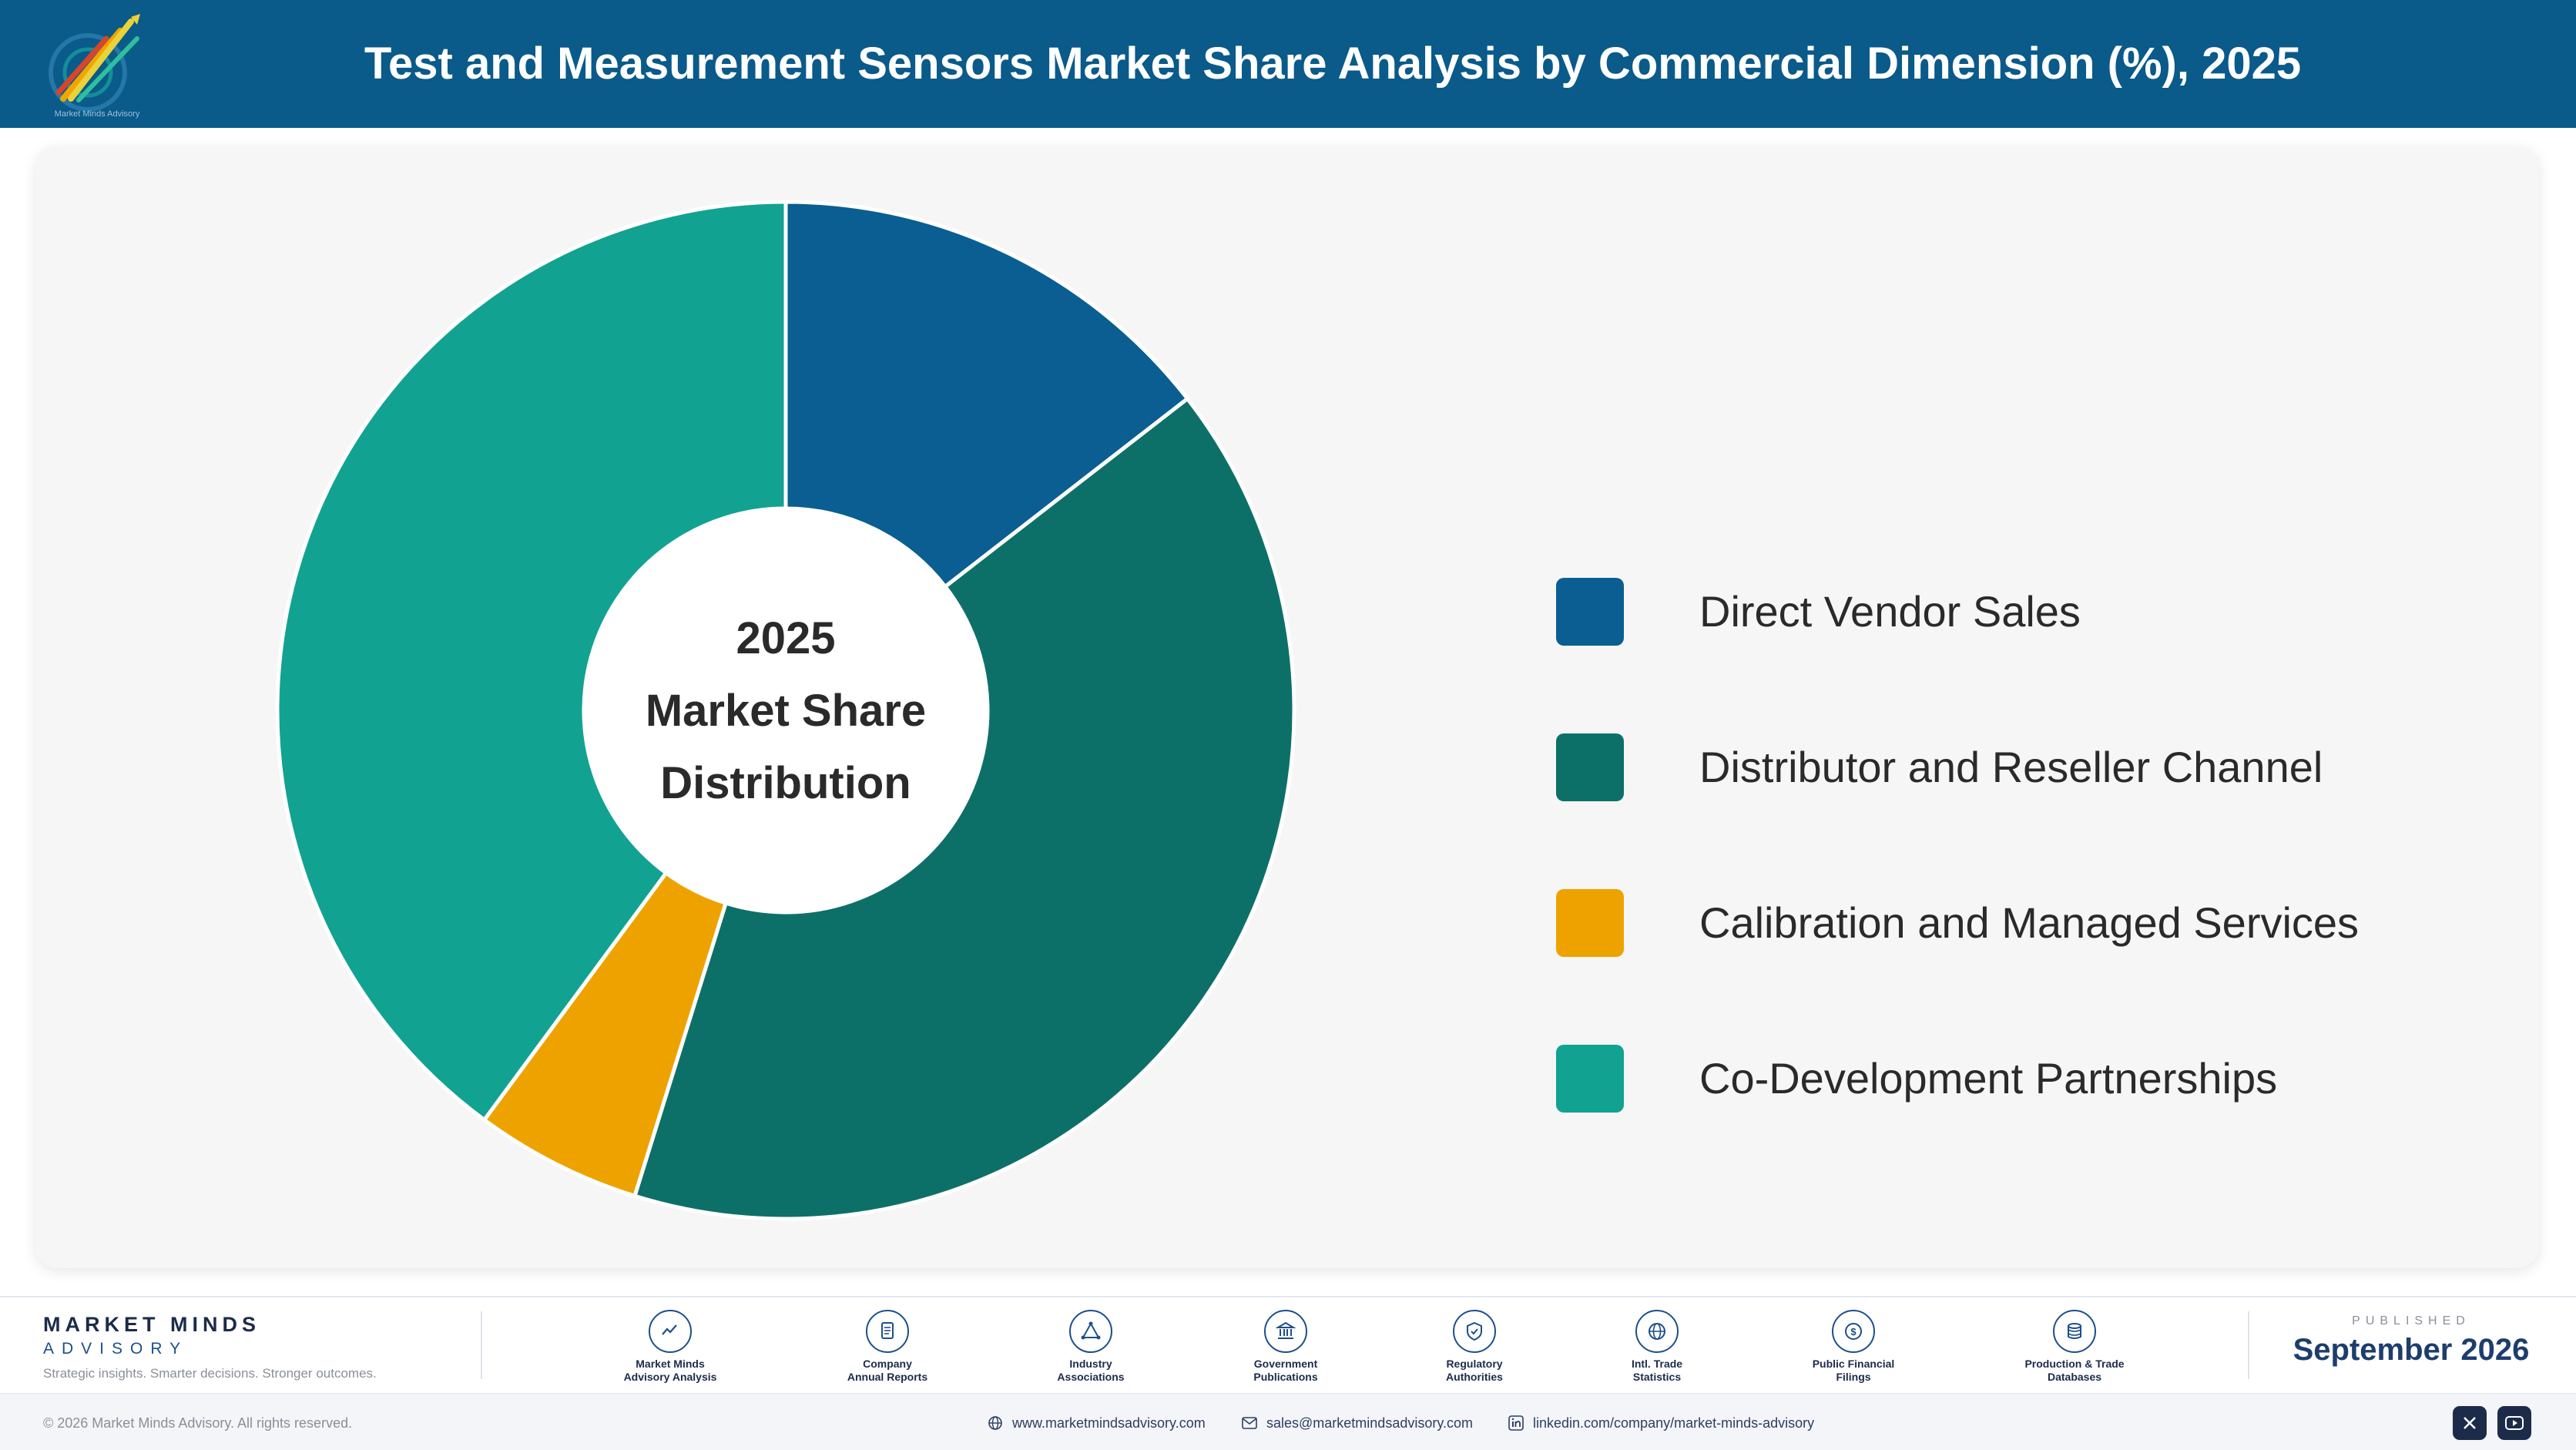  Describe the element at coordinates (97, 114) in the screenshot. I see `logo-caption: Market Minds Advisory` at that location.